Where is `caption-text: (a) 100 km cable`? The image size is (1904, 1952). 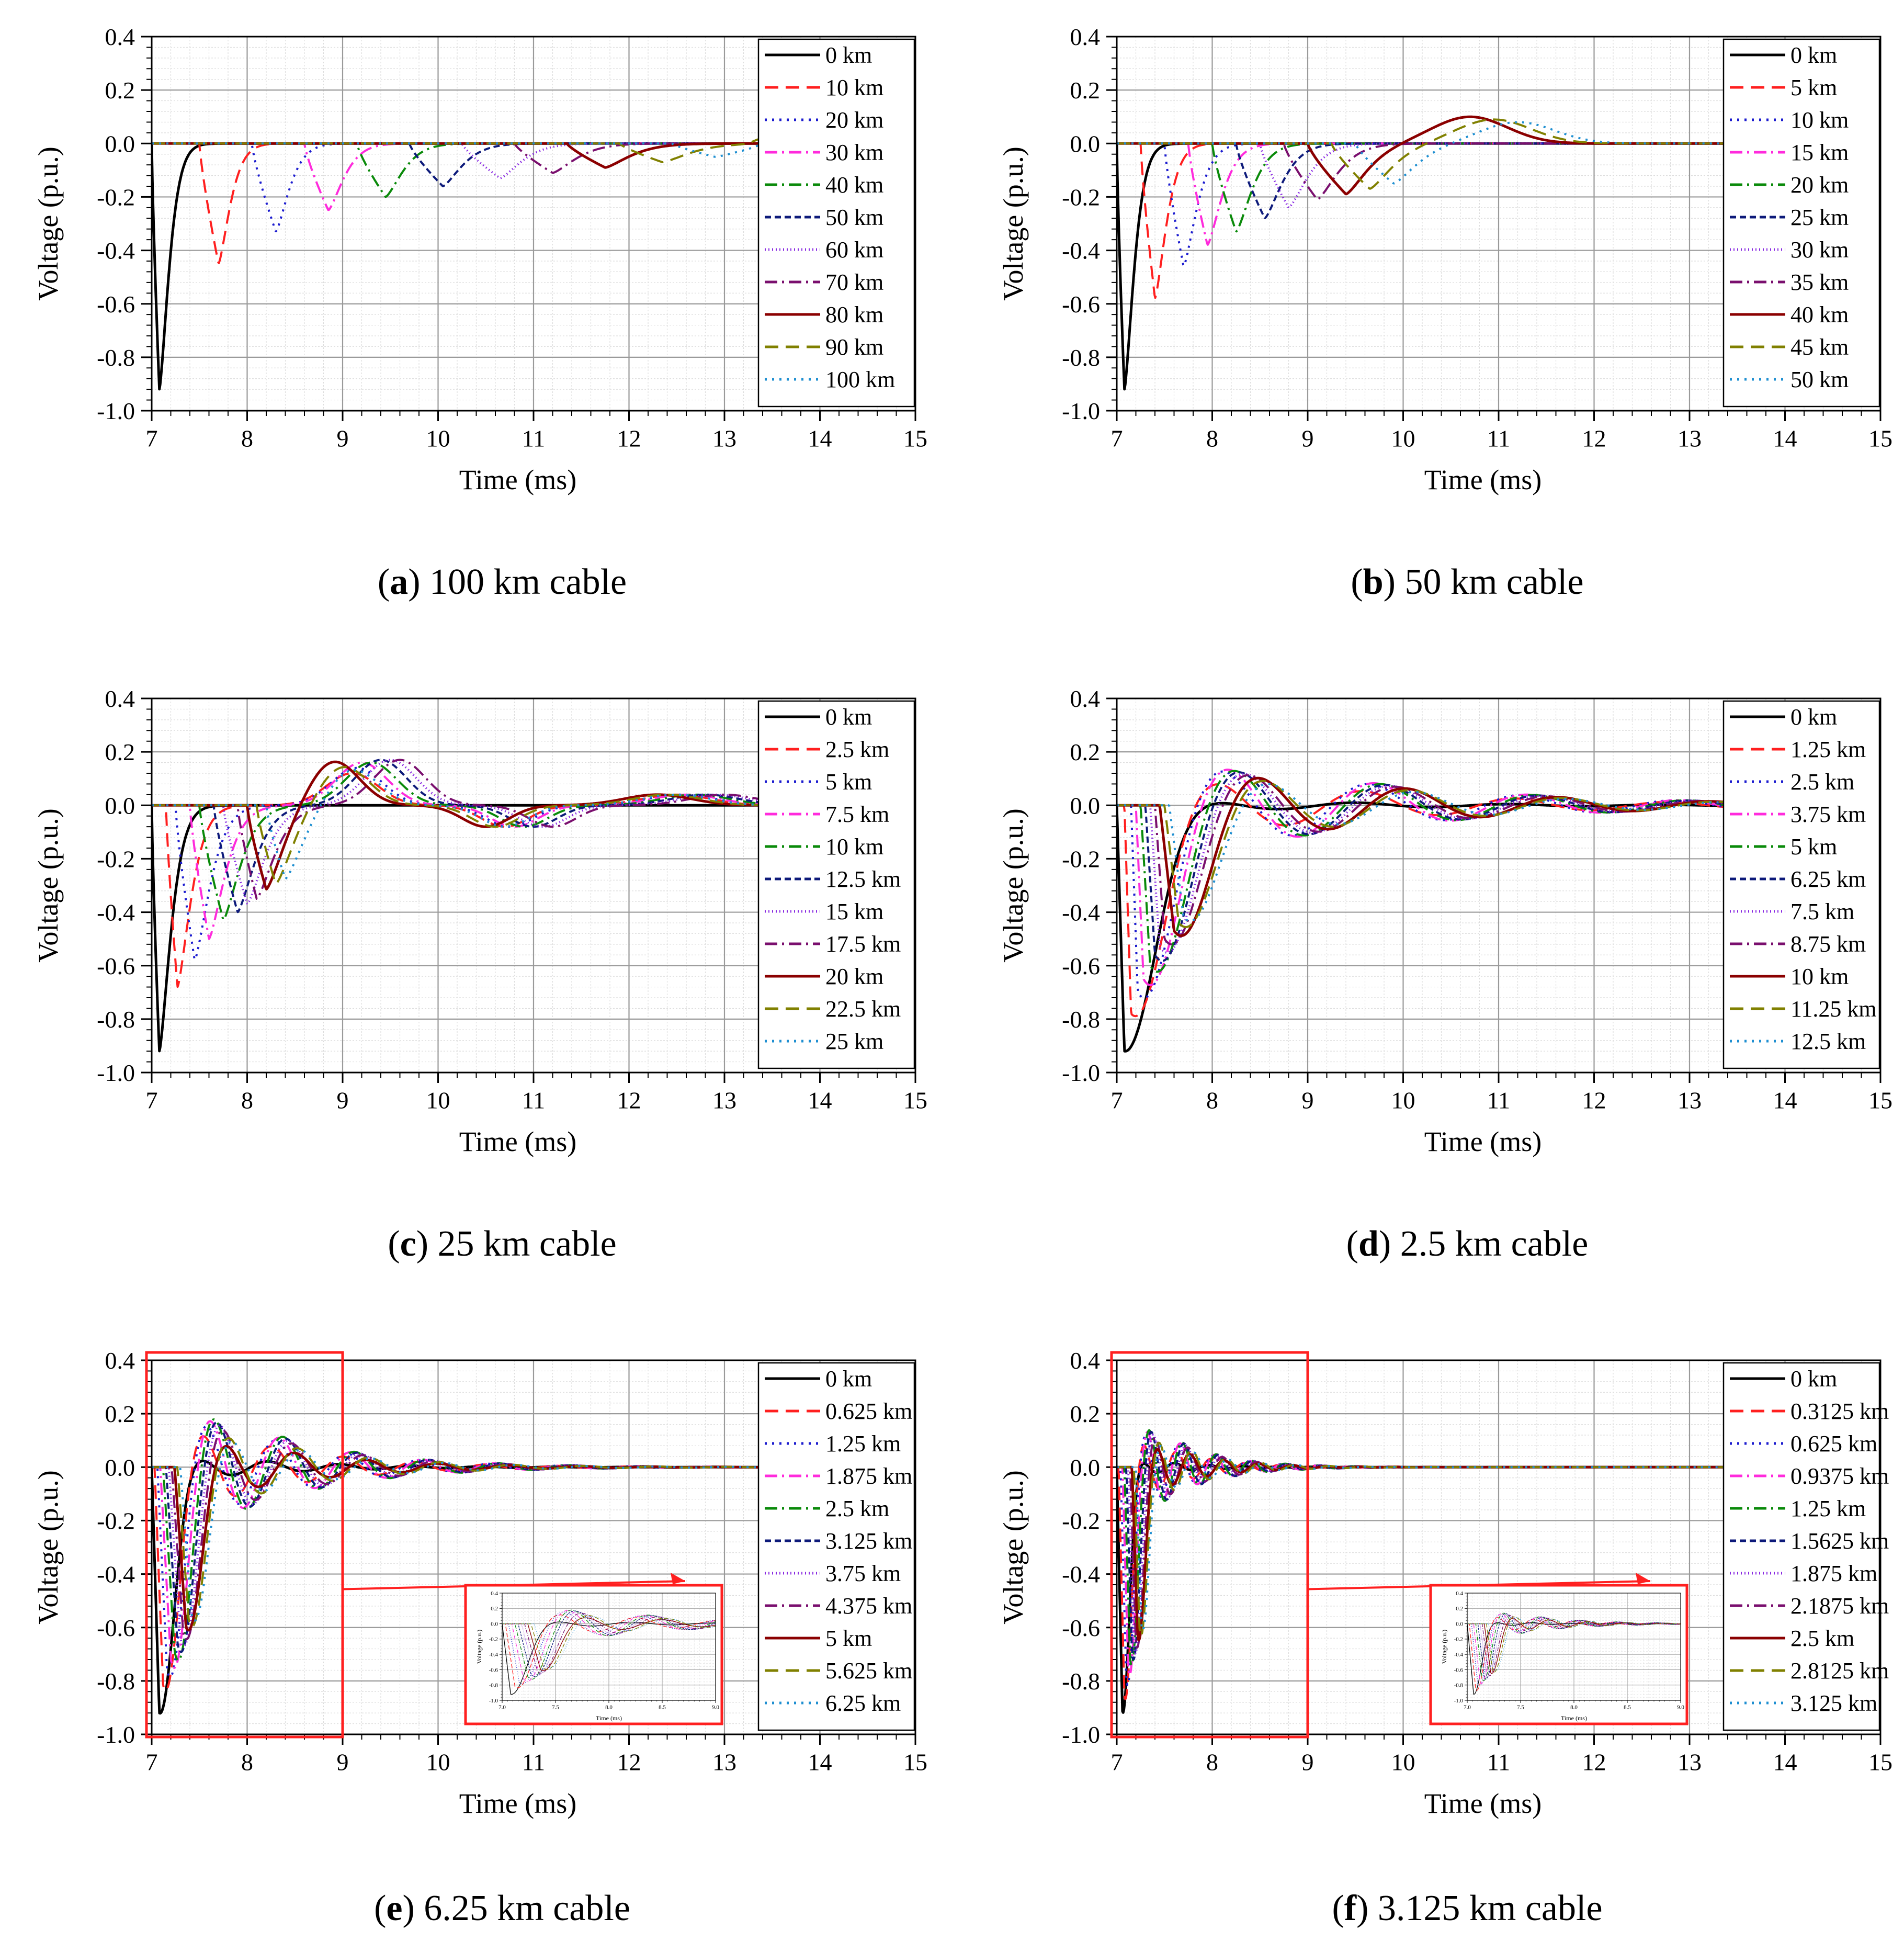 caption-text: (a) 100 km cable is located at coordinates (503, 582).